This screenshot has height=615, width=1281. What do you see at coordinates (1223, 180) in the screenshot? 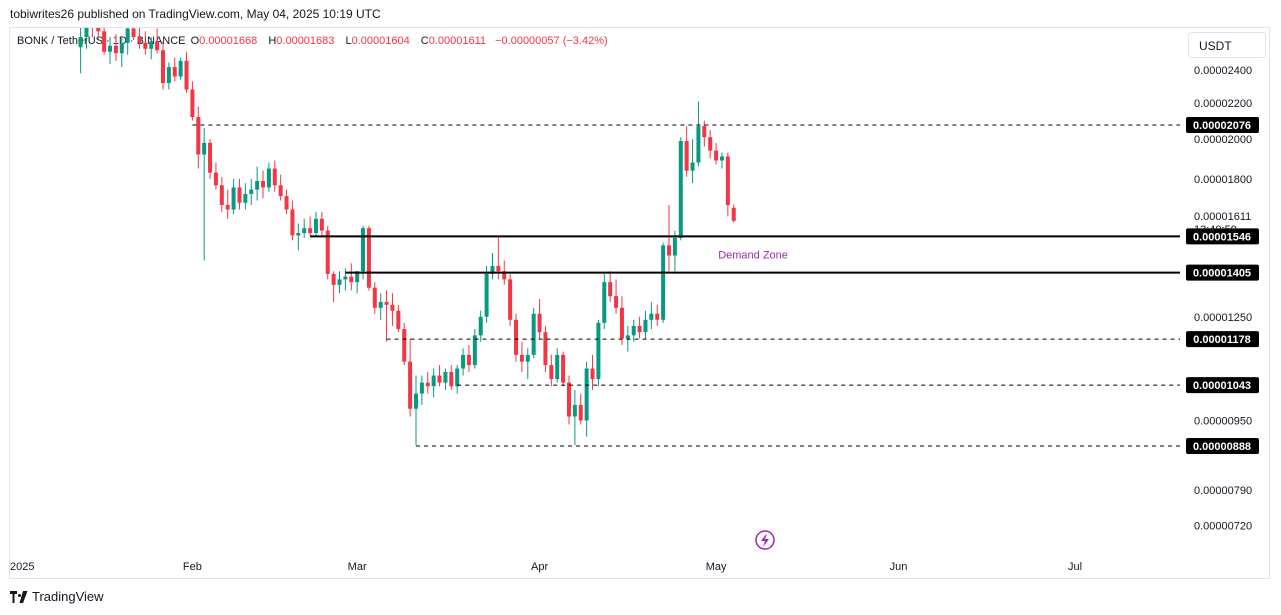
I see `y-axis-tick-label: 0.00001800` at bounding box center [1223, 180].